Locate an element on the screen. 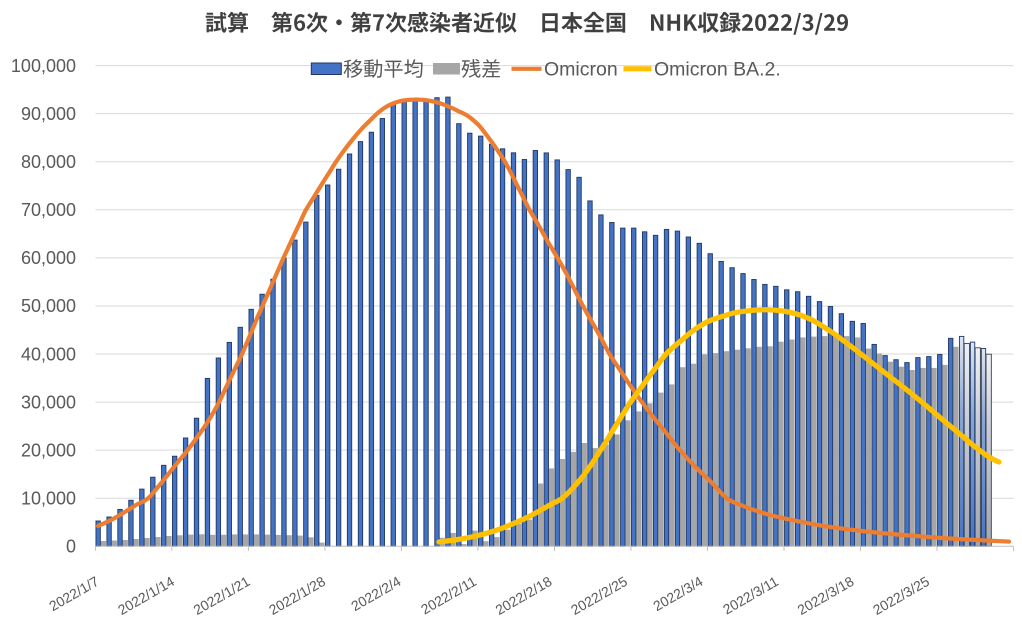  svg-text: Omicron is located at coordinates (581, 69).